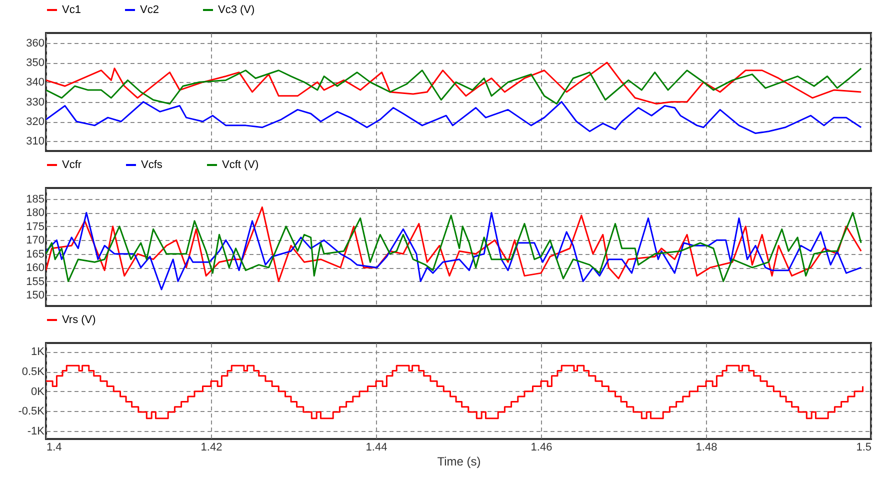 The image size is (885, 497). What do you see at coordinates (72, 165) in the screenshot?
I see `legend-label: Vcfr` at bounding box center [72, 165].